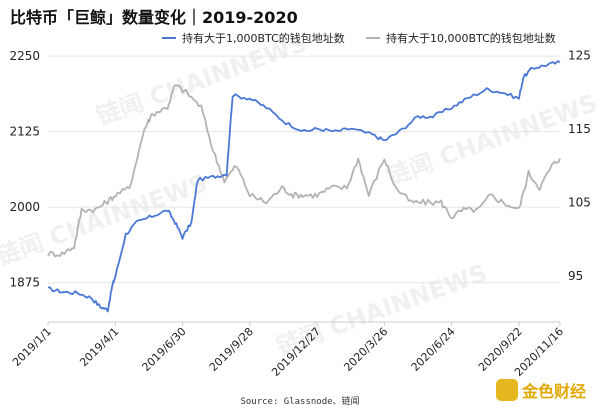 The image size is (600, 411). Describe the element at coordinates (575, 276) in the screenshot. I see `y-right-tick-label: 95` at that location.